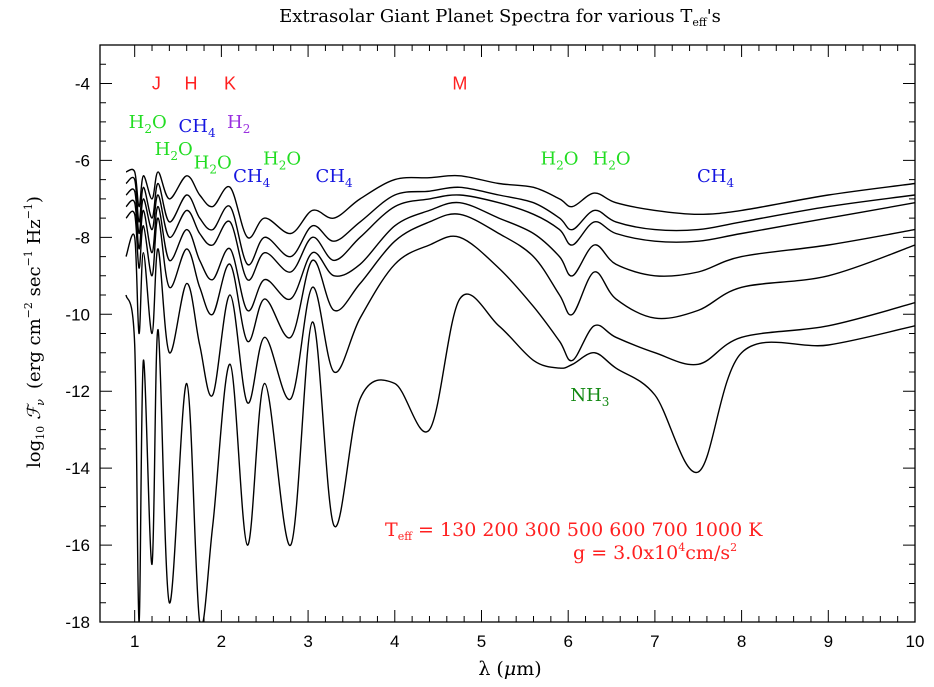 The image size is (934, 687). Describe the element at coordinates (77, 545) in the screenshot. I see `y-tick-label: -16` at that location.